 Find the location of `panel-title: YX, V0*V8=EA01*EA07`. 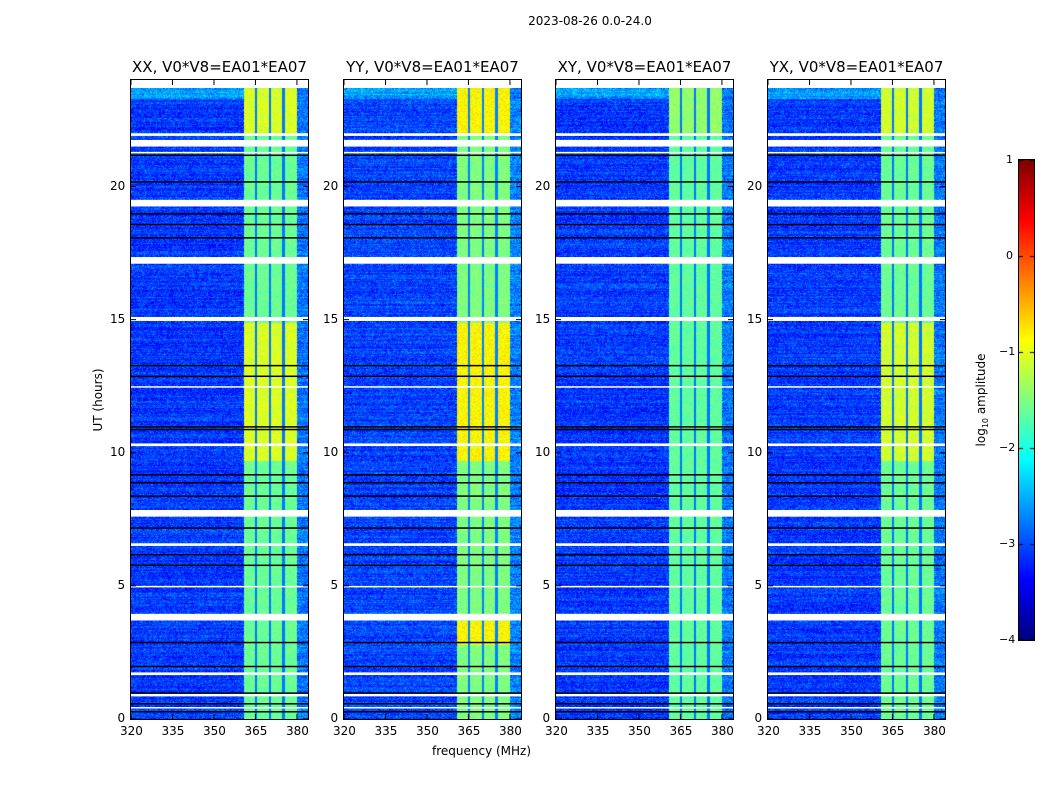

panel-title: YX, V0*V8=EA01*EA07 is located at coordinates (856, 67).